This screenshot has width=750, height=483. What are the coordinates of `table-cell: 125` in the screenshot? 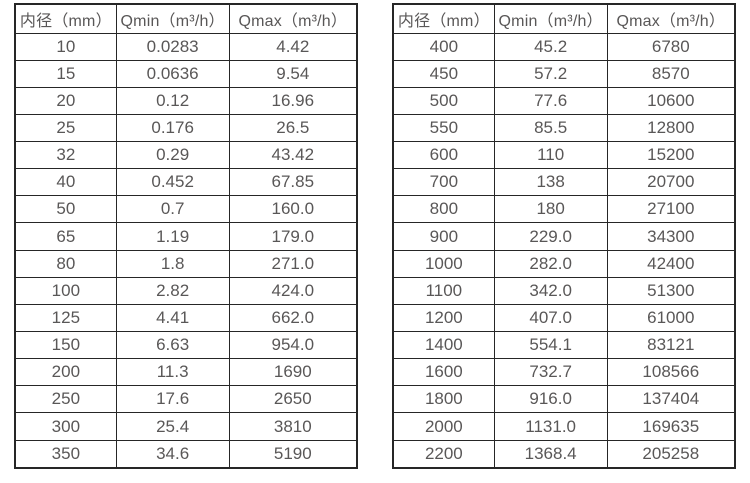 It's located at (65, 318).